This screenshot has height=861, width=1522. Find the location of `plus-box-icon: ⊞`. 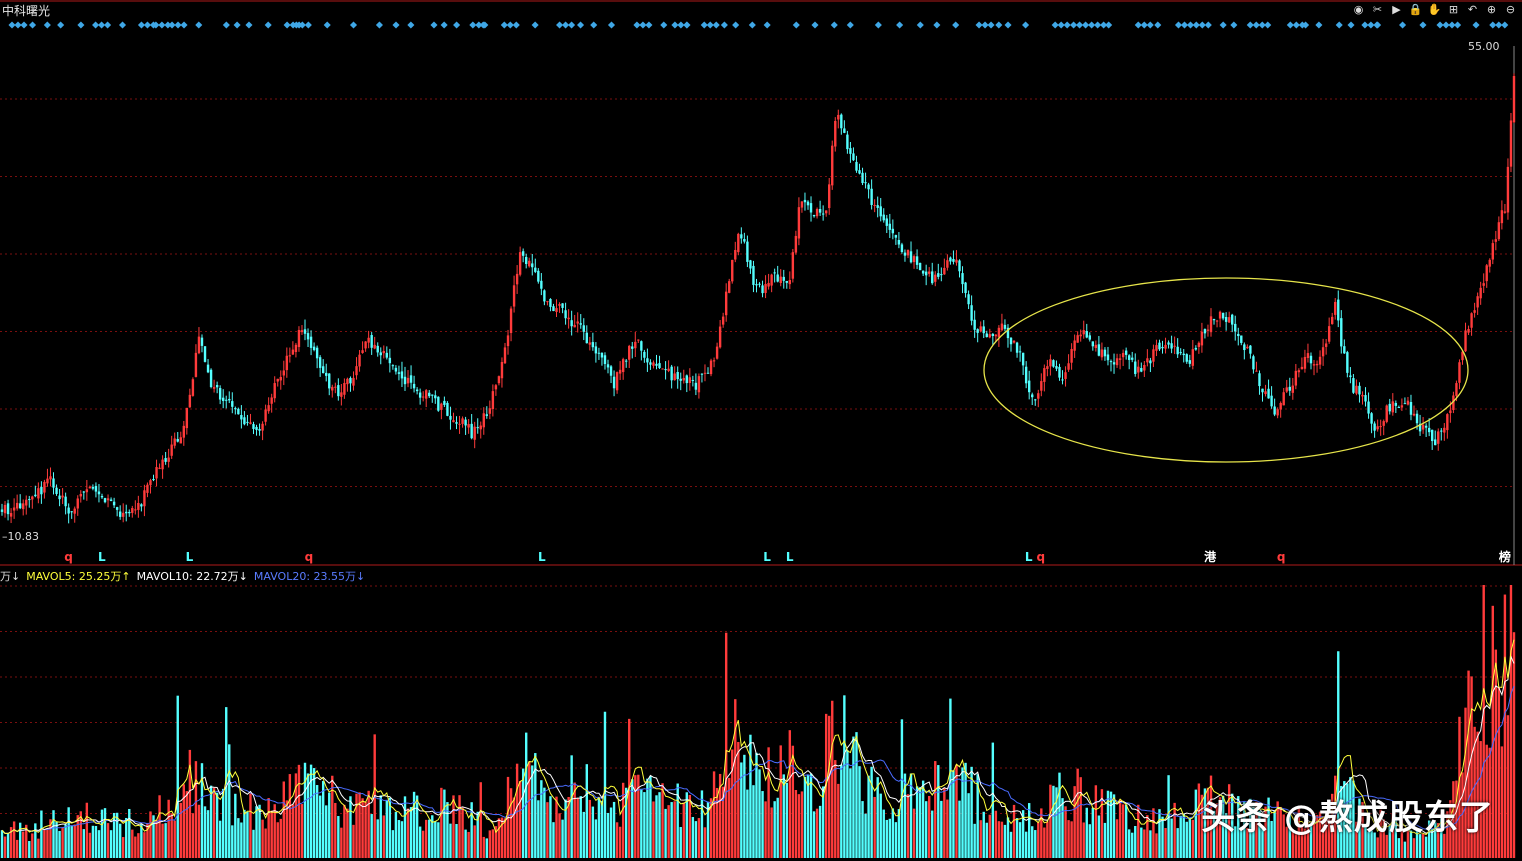

plus-box-icon: ⊞ is located at coordinates (1453, 9).